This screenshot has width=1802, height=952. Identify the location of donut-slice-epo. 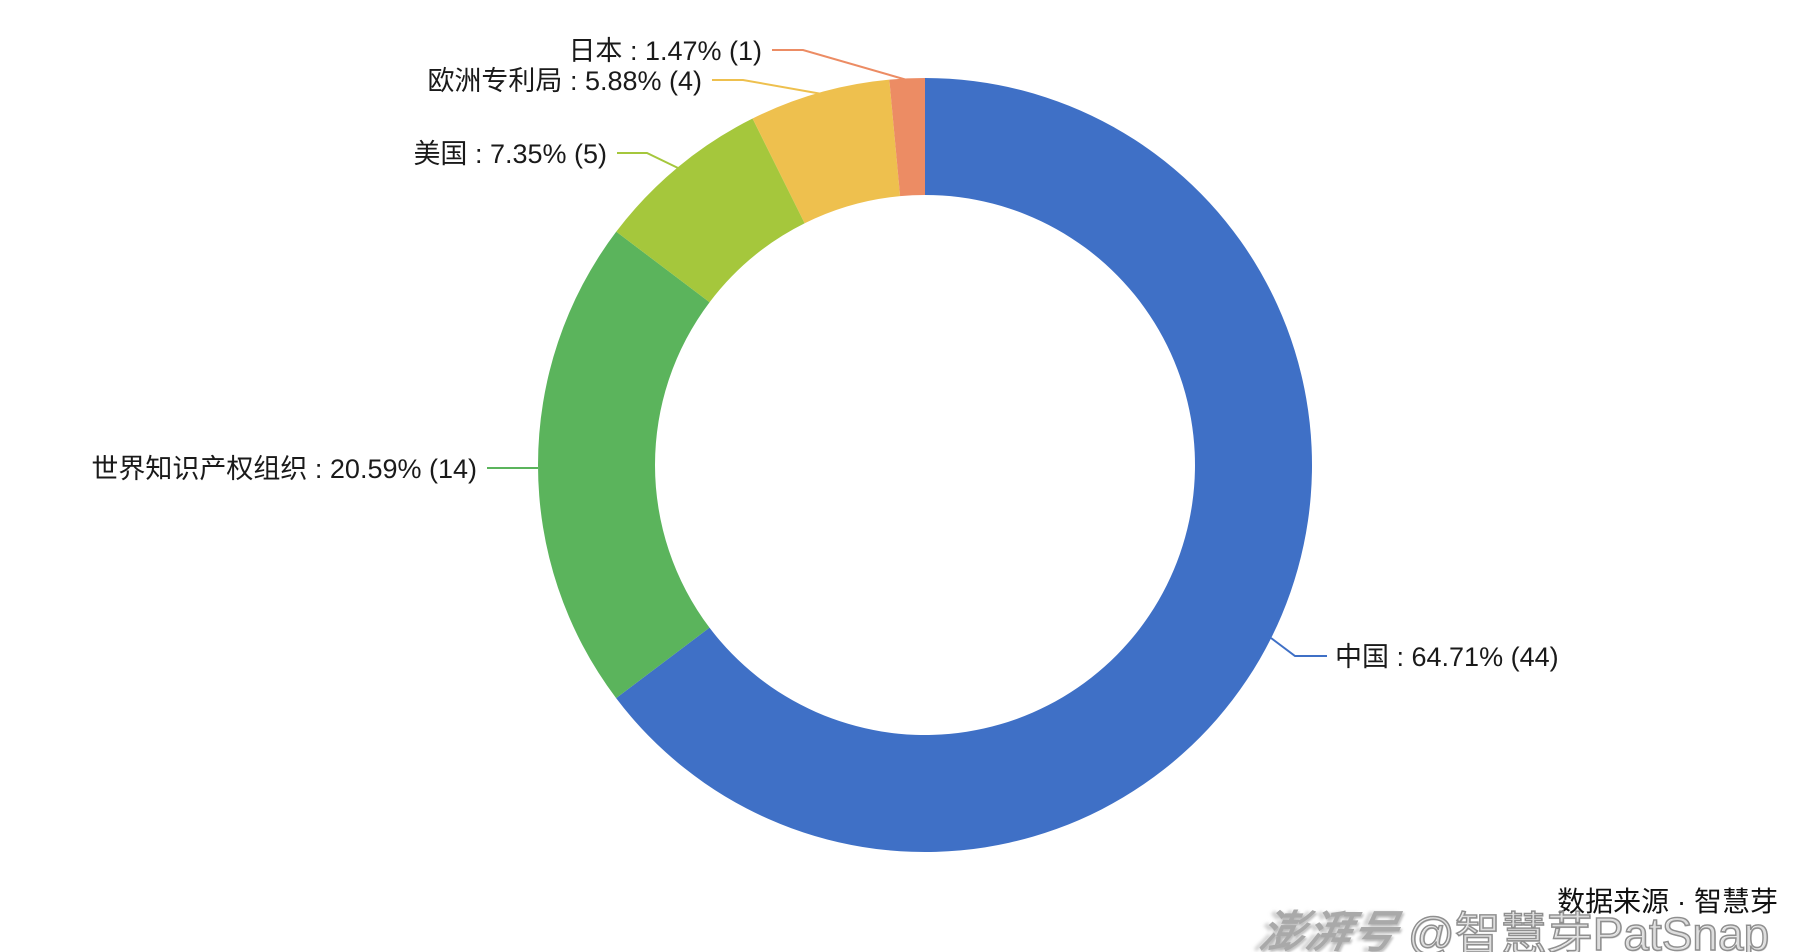
(826, 151).